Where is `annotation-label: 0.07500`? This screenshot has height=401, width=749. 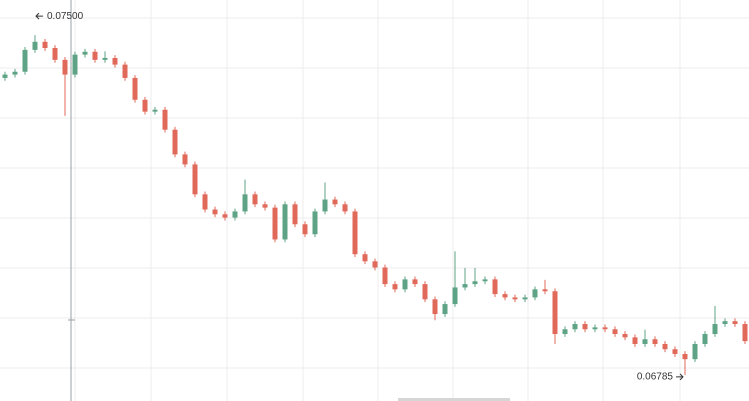
annotation-label: 0.07500 is located at coordinates (65, 16).